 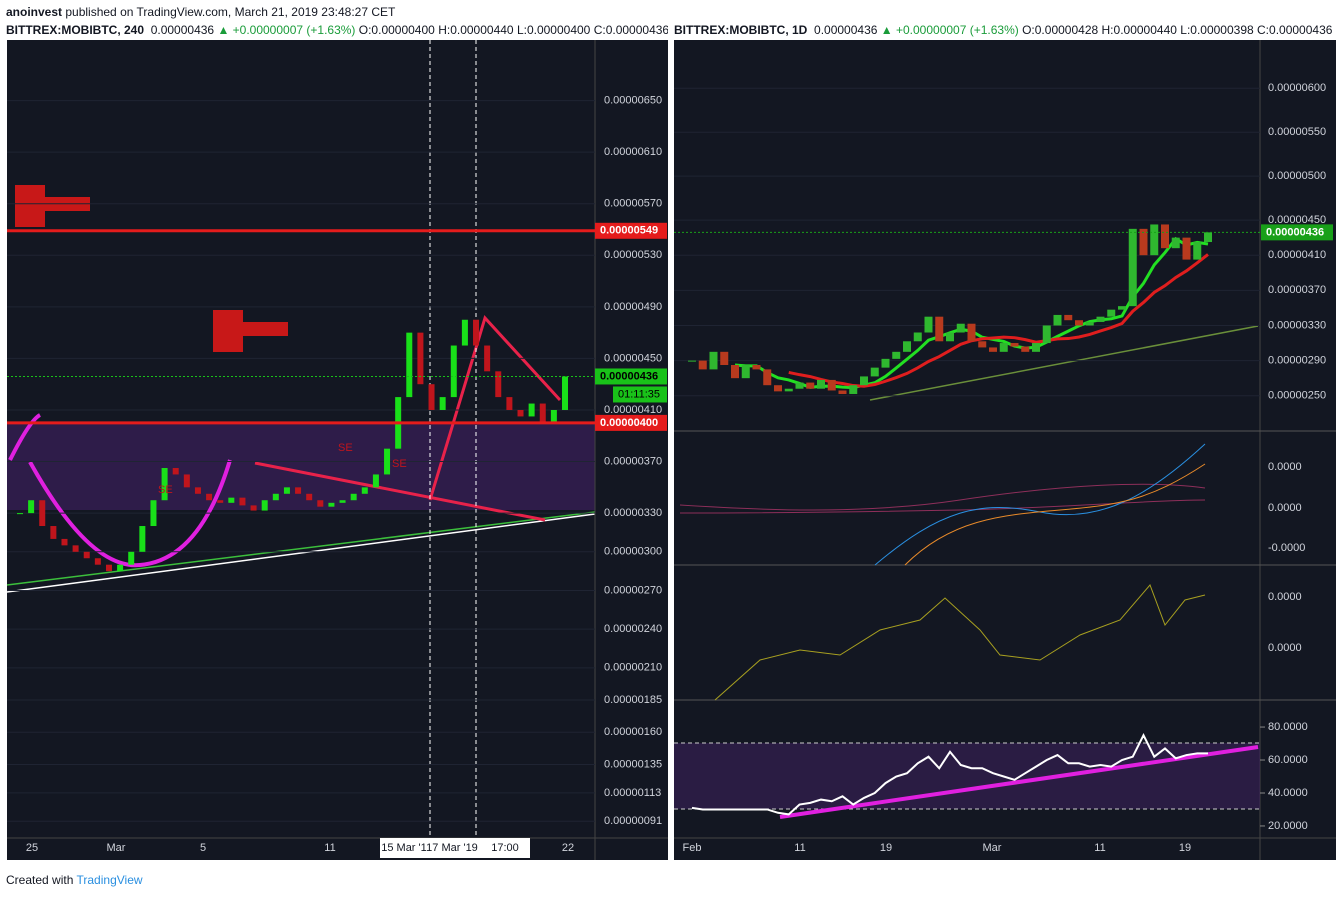 I want to click on symbol: BITTREX:MOBIBTC, 1D, so click(x=741, y=30).